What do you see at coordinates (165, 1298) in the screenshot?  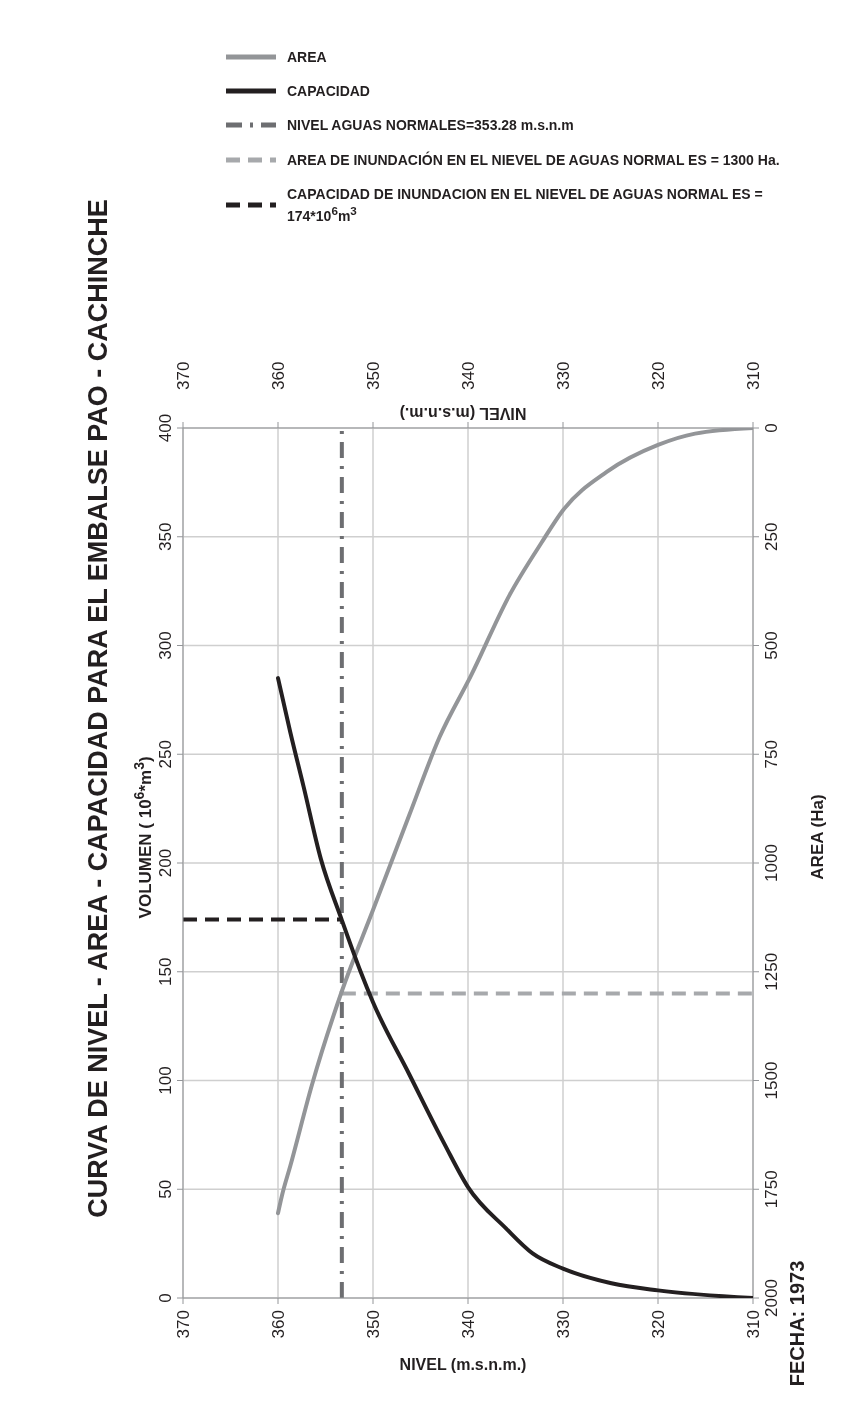 I see `y-tick-label: 0` at bounding box center [165, 1298].